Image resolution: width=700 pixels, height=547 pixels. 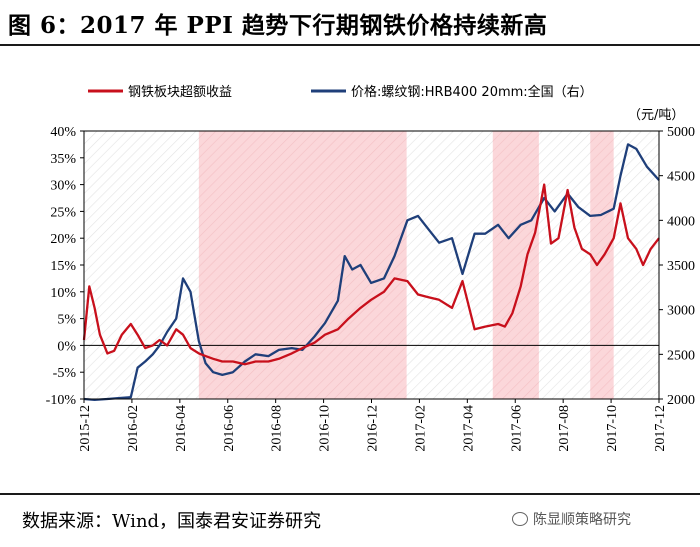 What do you see at coordinates (325, 428) in the screenshot?
I see `x-tick-label: 2016-10` at bounding box center [325, 428].